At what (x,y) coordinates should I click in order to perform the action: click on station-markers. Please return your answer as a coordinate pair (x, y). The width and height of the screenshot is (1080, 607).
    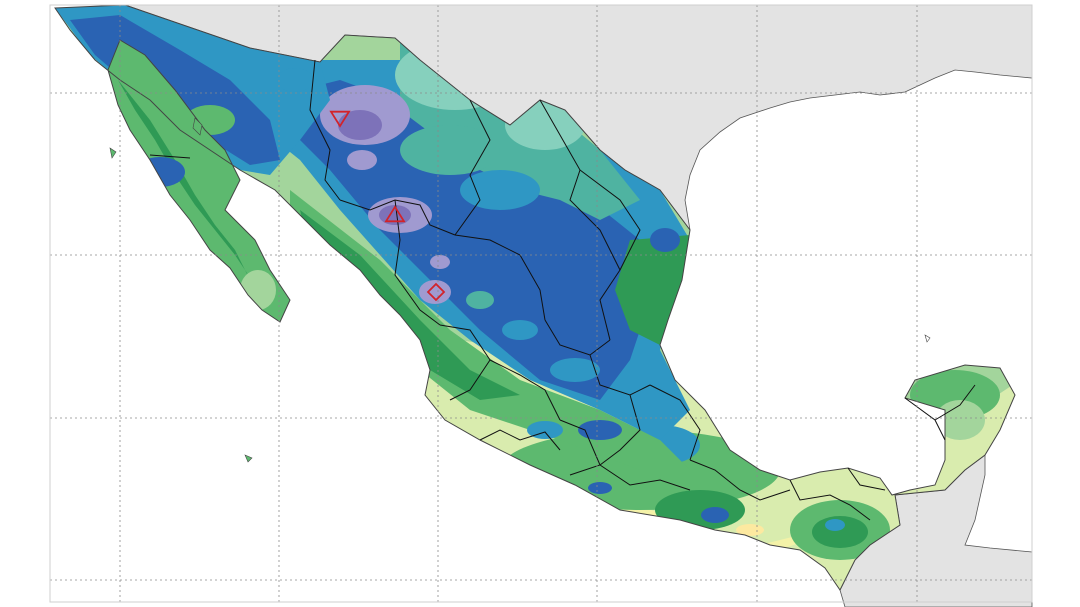
    Looking at the image, I should click on (387, 206).